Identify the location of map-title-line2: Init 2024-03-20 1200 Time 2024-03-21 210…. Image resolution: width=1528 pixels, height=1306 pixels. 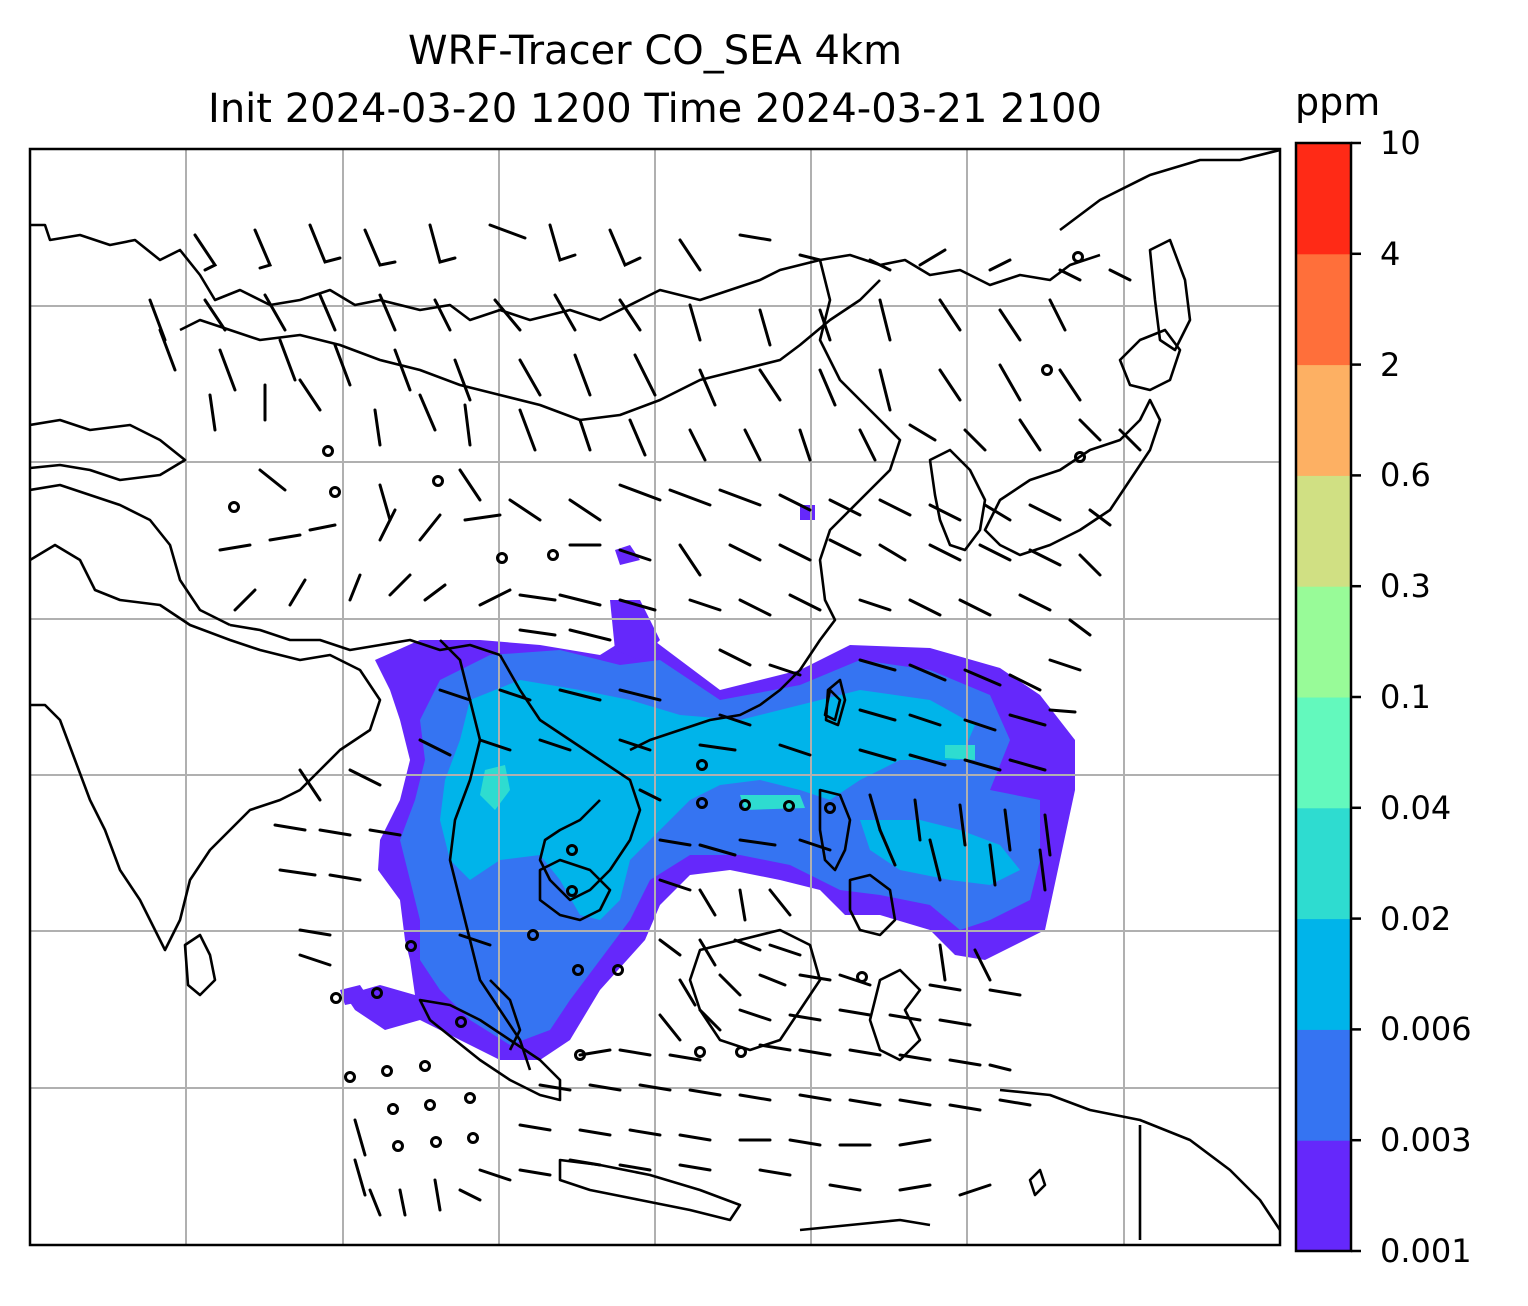
(655, 109).